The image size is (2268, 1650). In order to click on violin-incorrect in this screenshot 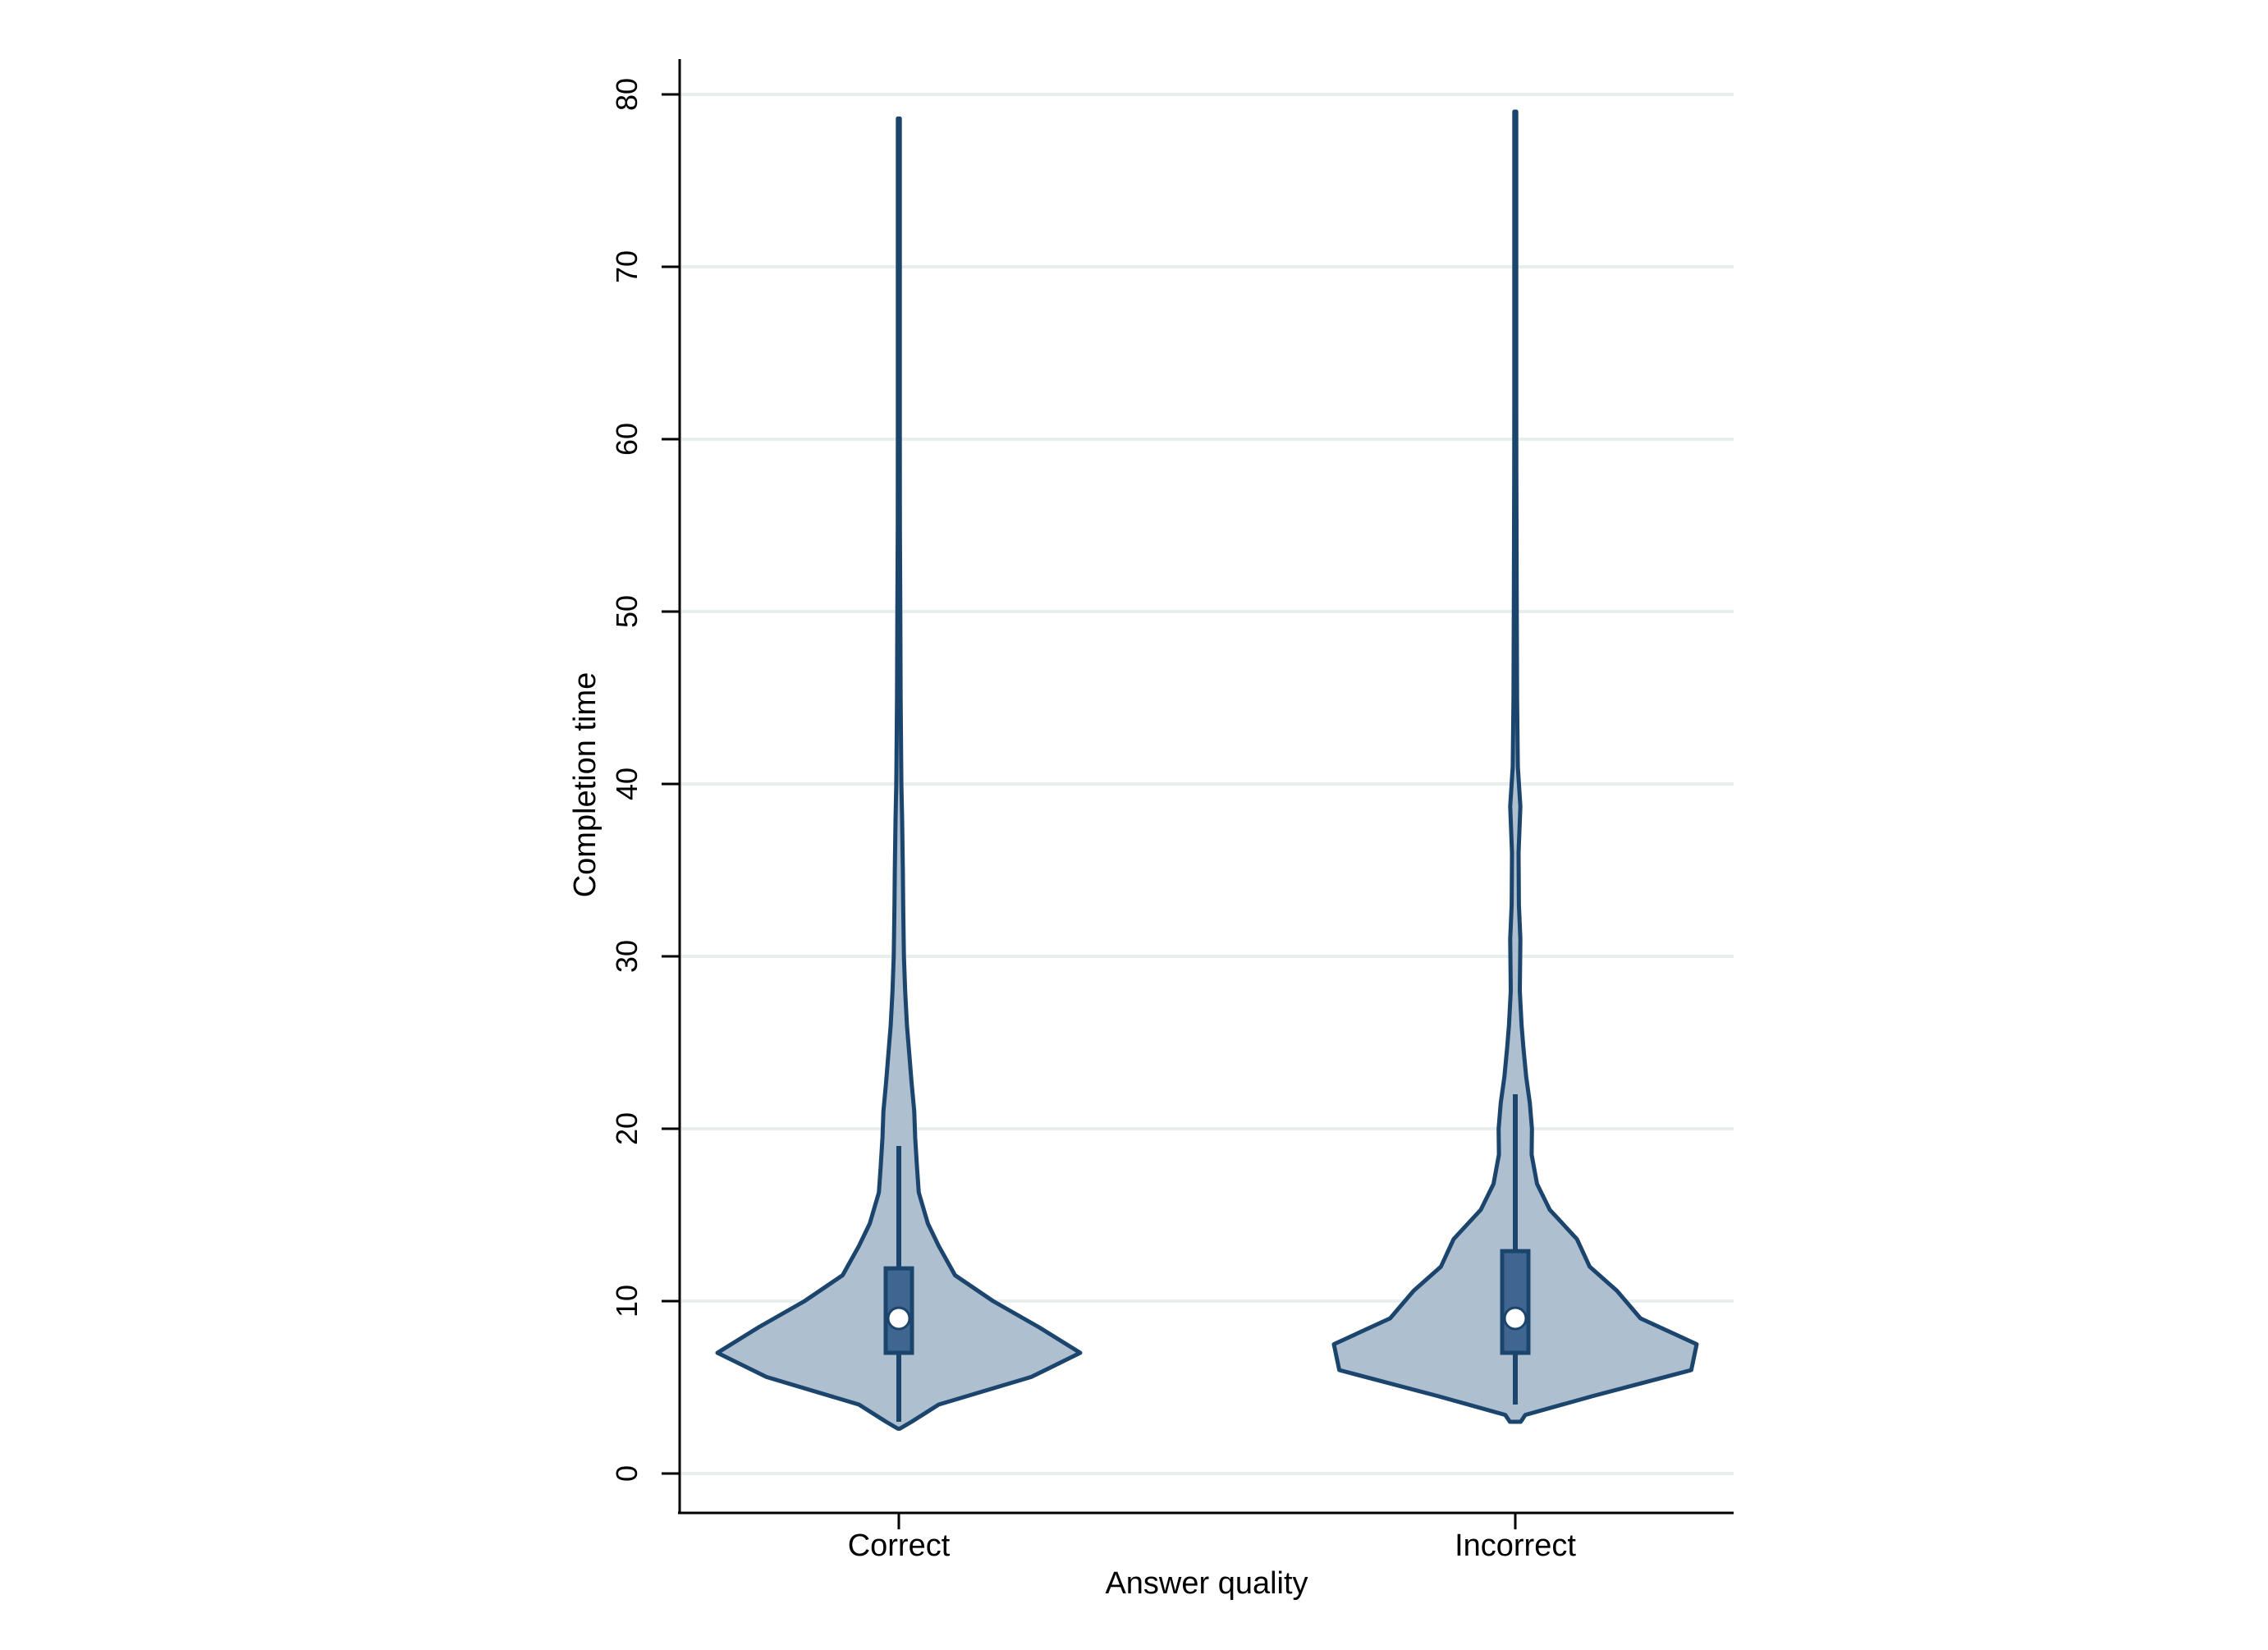, I will do `click(1515, 766)`.